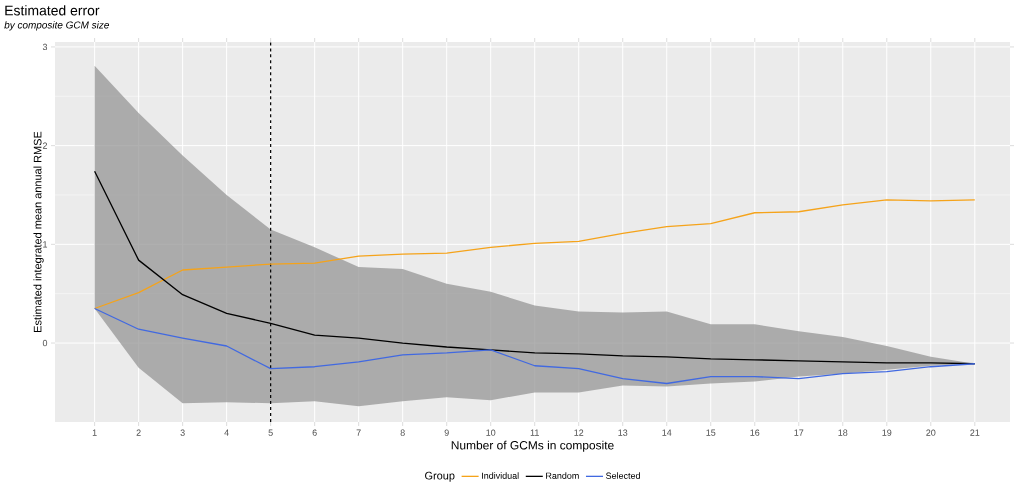  I want to click on x-tick-label: 15, so click(711, 432).